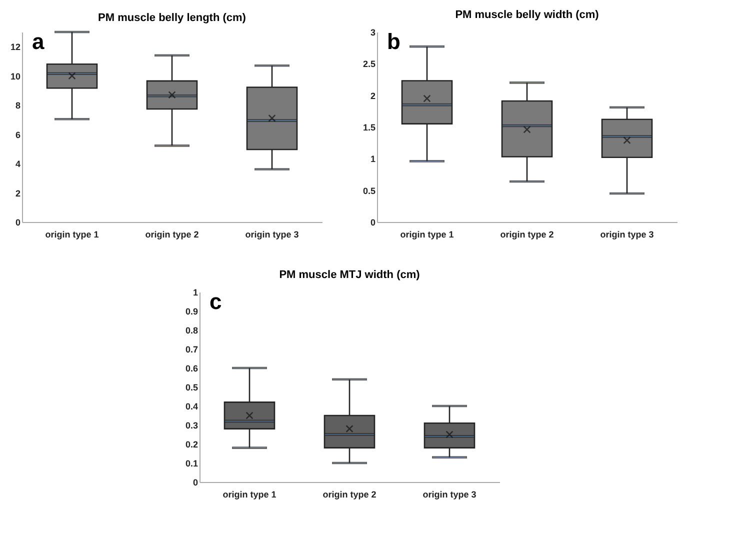 The height and width of the screenshot is (544, 756). I want to click on y-tick-label: 2.5, so click(369, 64).